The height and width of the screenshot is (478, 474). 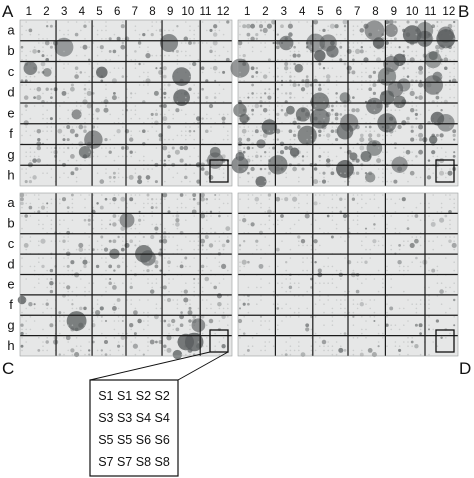 I want to click on key-row: S1 S1 S2 S2, so click(x=134, y=396).